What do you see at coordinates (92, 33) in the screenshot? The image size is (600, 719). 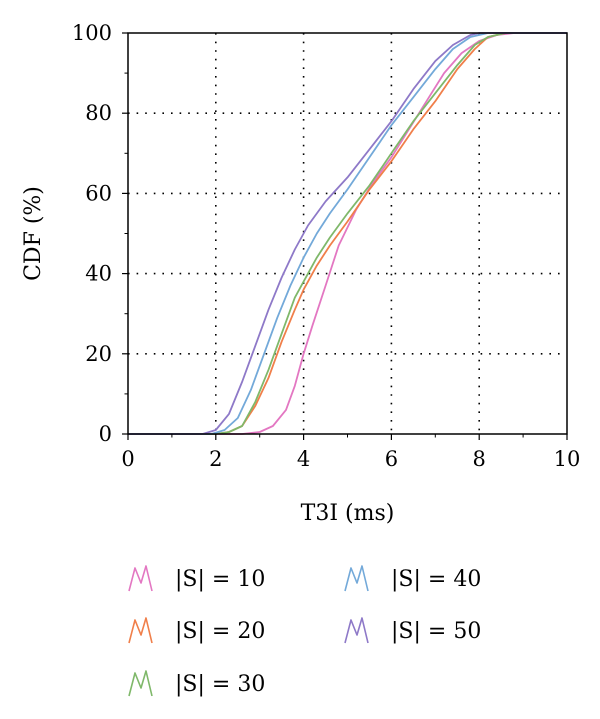 I see `y-tick-label: 100` at bounding box center [92, 33].